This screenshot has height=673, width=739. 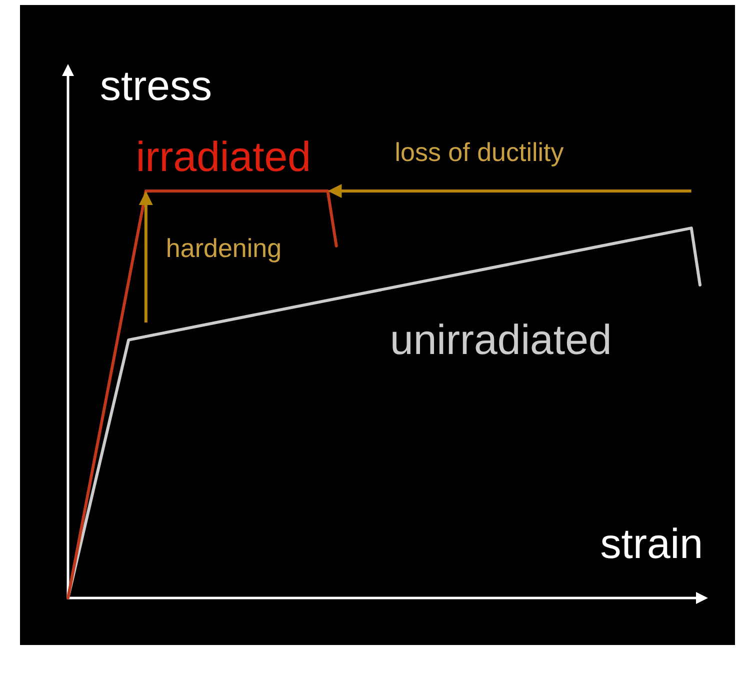 What do you see at coordinates (156, 85) in the screenshot?
I see `y-axis-title: stress` at bounding box center [156, 85].